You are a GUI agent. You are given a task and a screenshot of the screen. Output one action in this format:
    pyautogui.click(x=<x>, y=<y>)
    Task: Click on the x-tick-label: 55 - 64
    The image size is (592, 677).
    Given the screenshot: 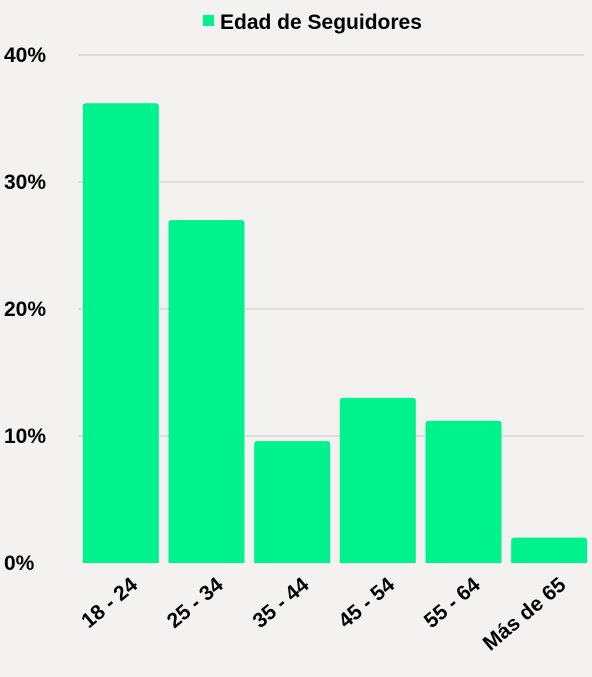 What is the action you would take?
    pyautogui.click(x=452, y=603)
    